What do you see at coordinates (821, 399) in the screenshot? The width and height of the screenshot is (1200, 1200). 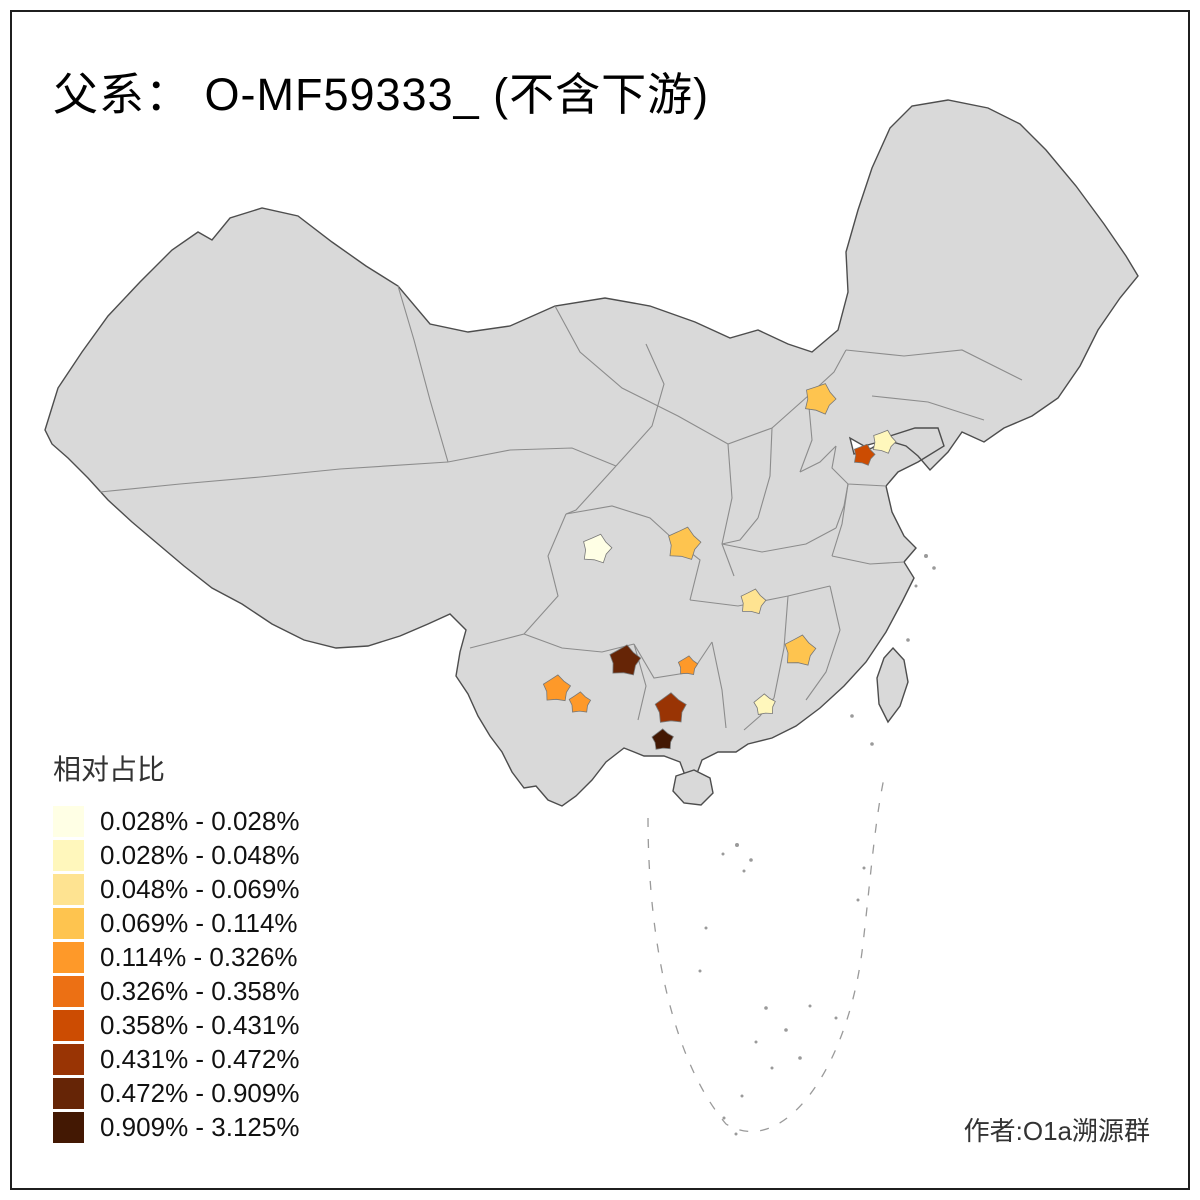 I see `map-region-shandong-west` at bounding box center [821, 399].